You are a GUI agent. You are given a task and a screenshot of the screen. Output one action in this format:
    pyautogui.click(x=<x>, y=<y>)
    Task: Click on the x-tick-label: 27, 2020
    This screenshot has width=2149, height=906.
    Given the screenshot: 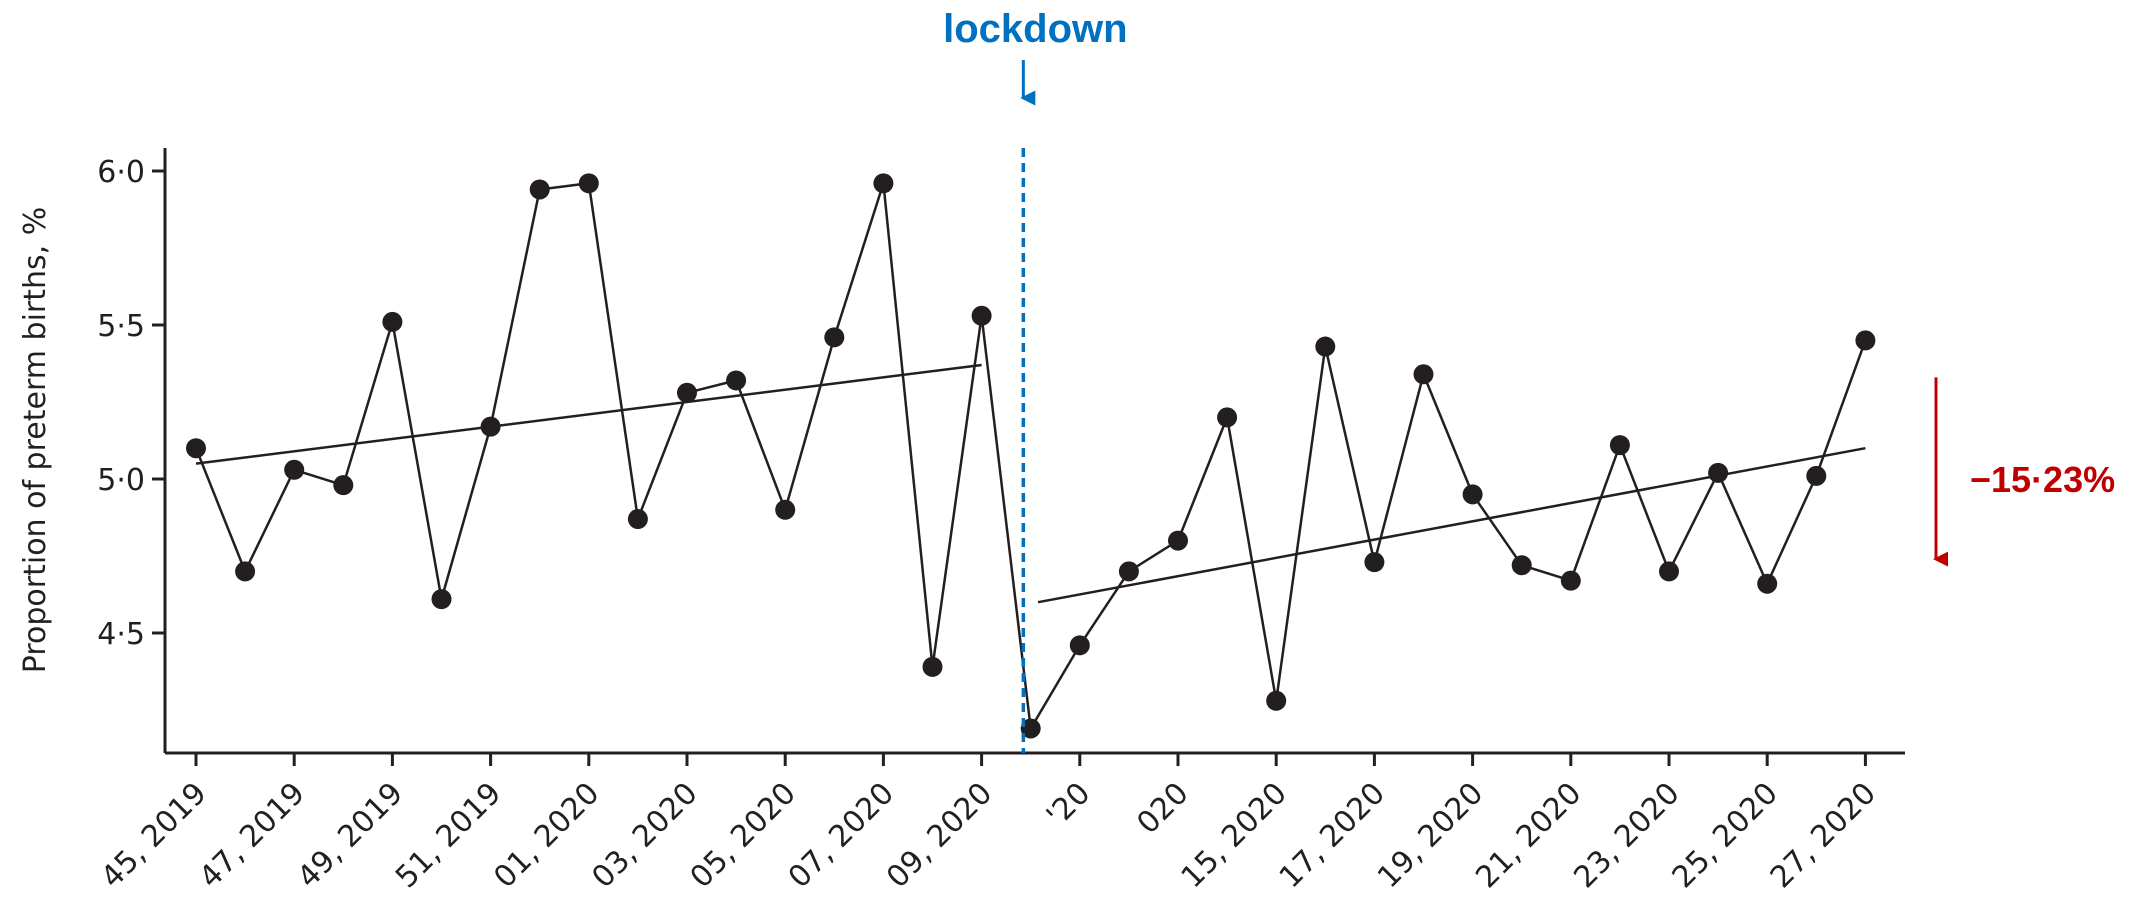 What is the action you would take?
    pyautogui.click(x=1823, y=835)
    